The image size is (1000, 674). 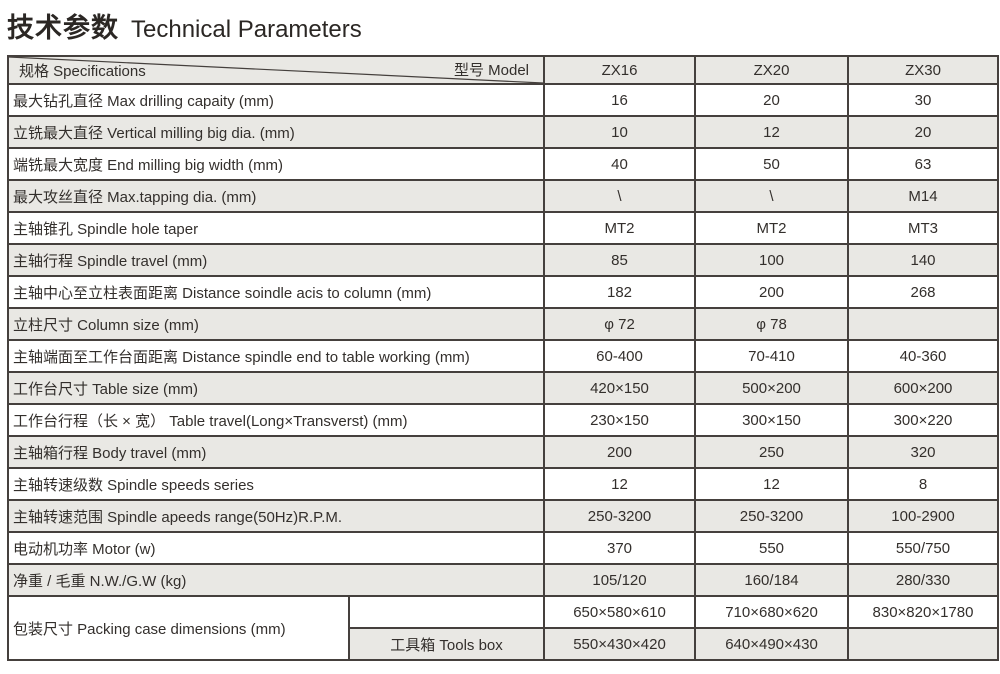 I want to click on packing-row-toolsbox: 工具箱 Tools box 550×430×420 640×490×430, so click(x=503, y=644).